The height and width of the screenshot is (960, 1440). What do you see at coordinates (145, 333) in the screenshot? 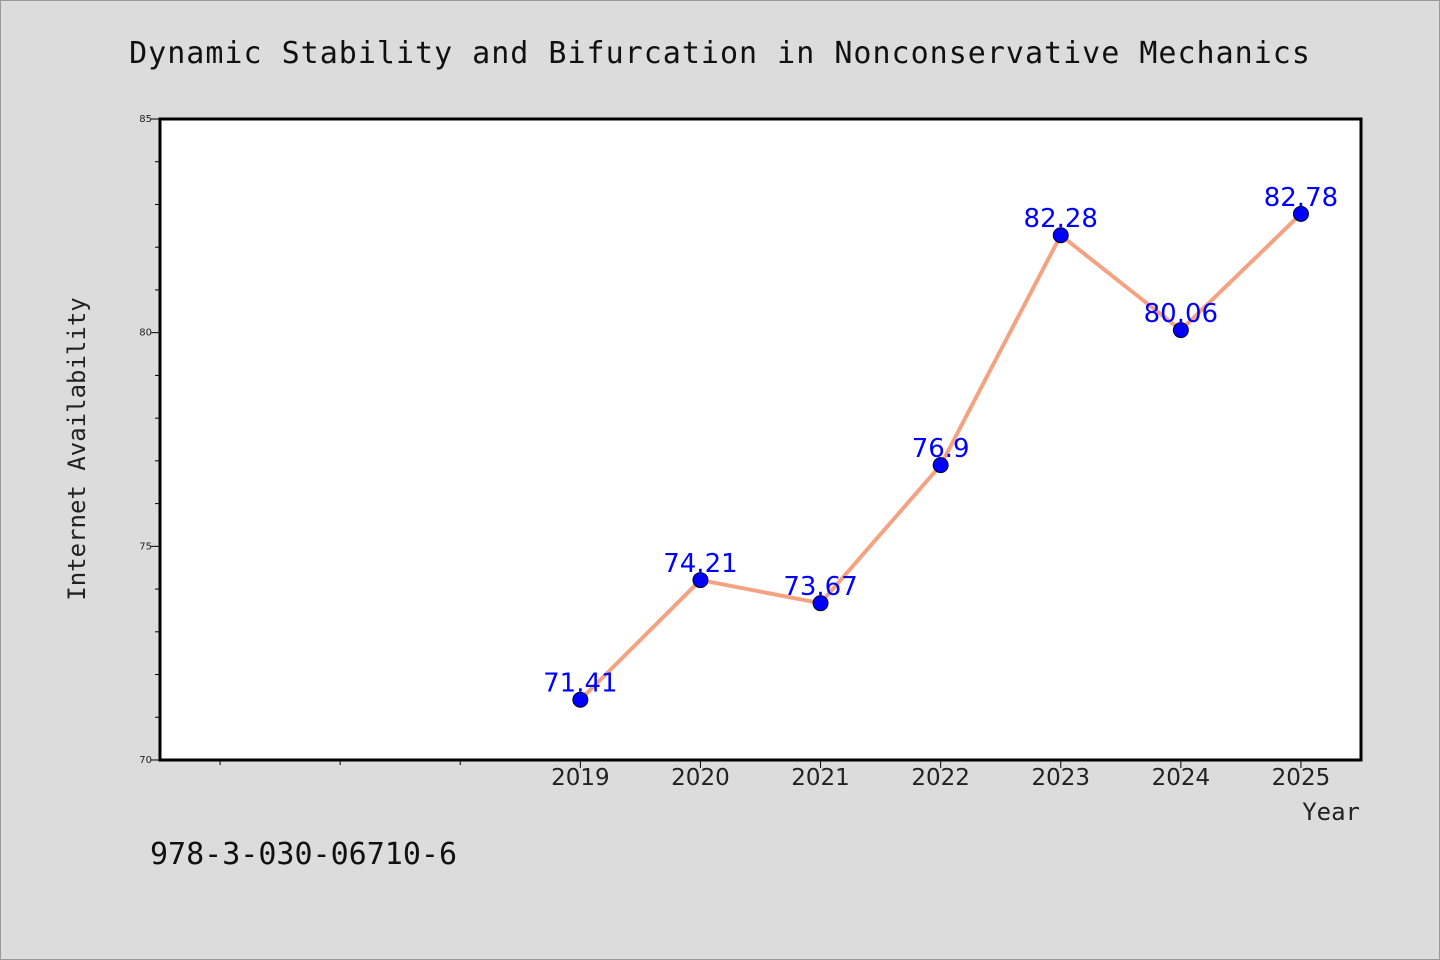
I see `y-tick-label: 80` at bounding box center [145, 333].